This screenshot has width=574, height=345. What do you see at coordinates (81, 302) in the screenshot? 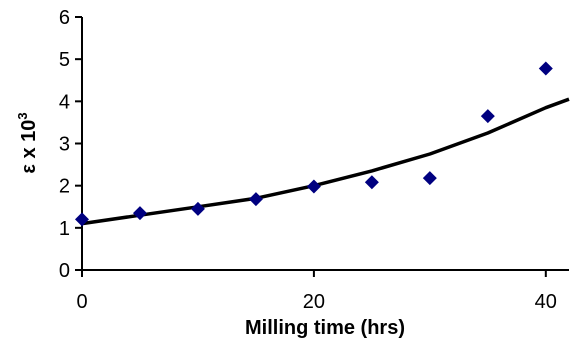
I see `x-tick-label: 0` at bounding box center [81, 302].